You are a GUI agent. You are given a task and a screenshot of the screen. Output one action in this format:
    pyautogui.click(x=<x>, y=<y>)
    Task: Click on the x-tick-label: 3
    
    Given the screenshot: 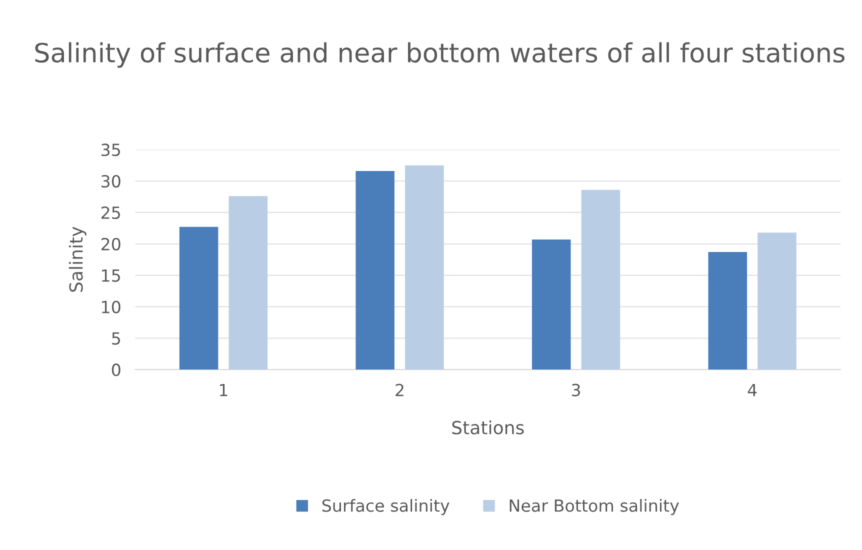 What is the action you would take?
    pyautogui.click(x=576, y=390)
    